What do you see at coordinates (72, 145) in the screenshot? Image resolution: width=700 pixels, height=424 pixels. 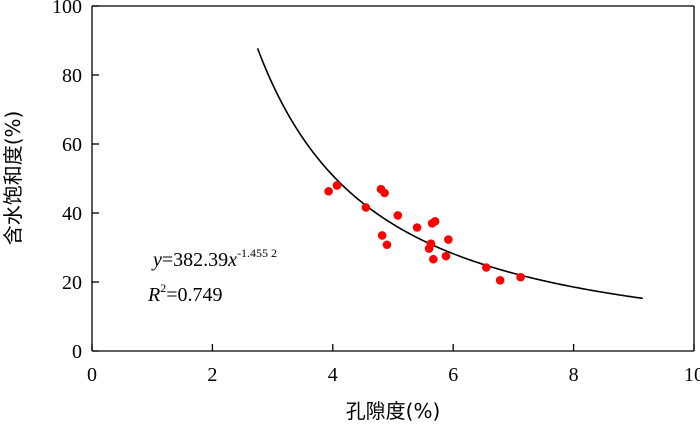 I see `y-tick-label: 60` at bounding box center [72, 145].